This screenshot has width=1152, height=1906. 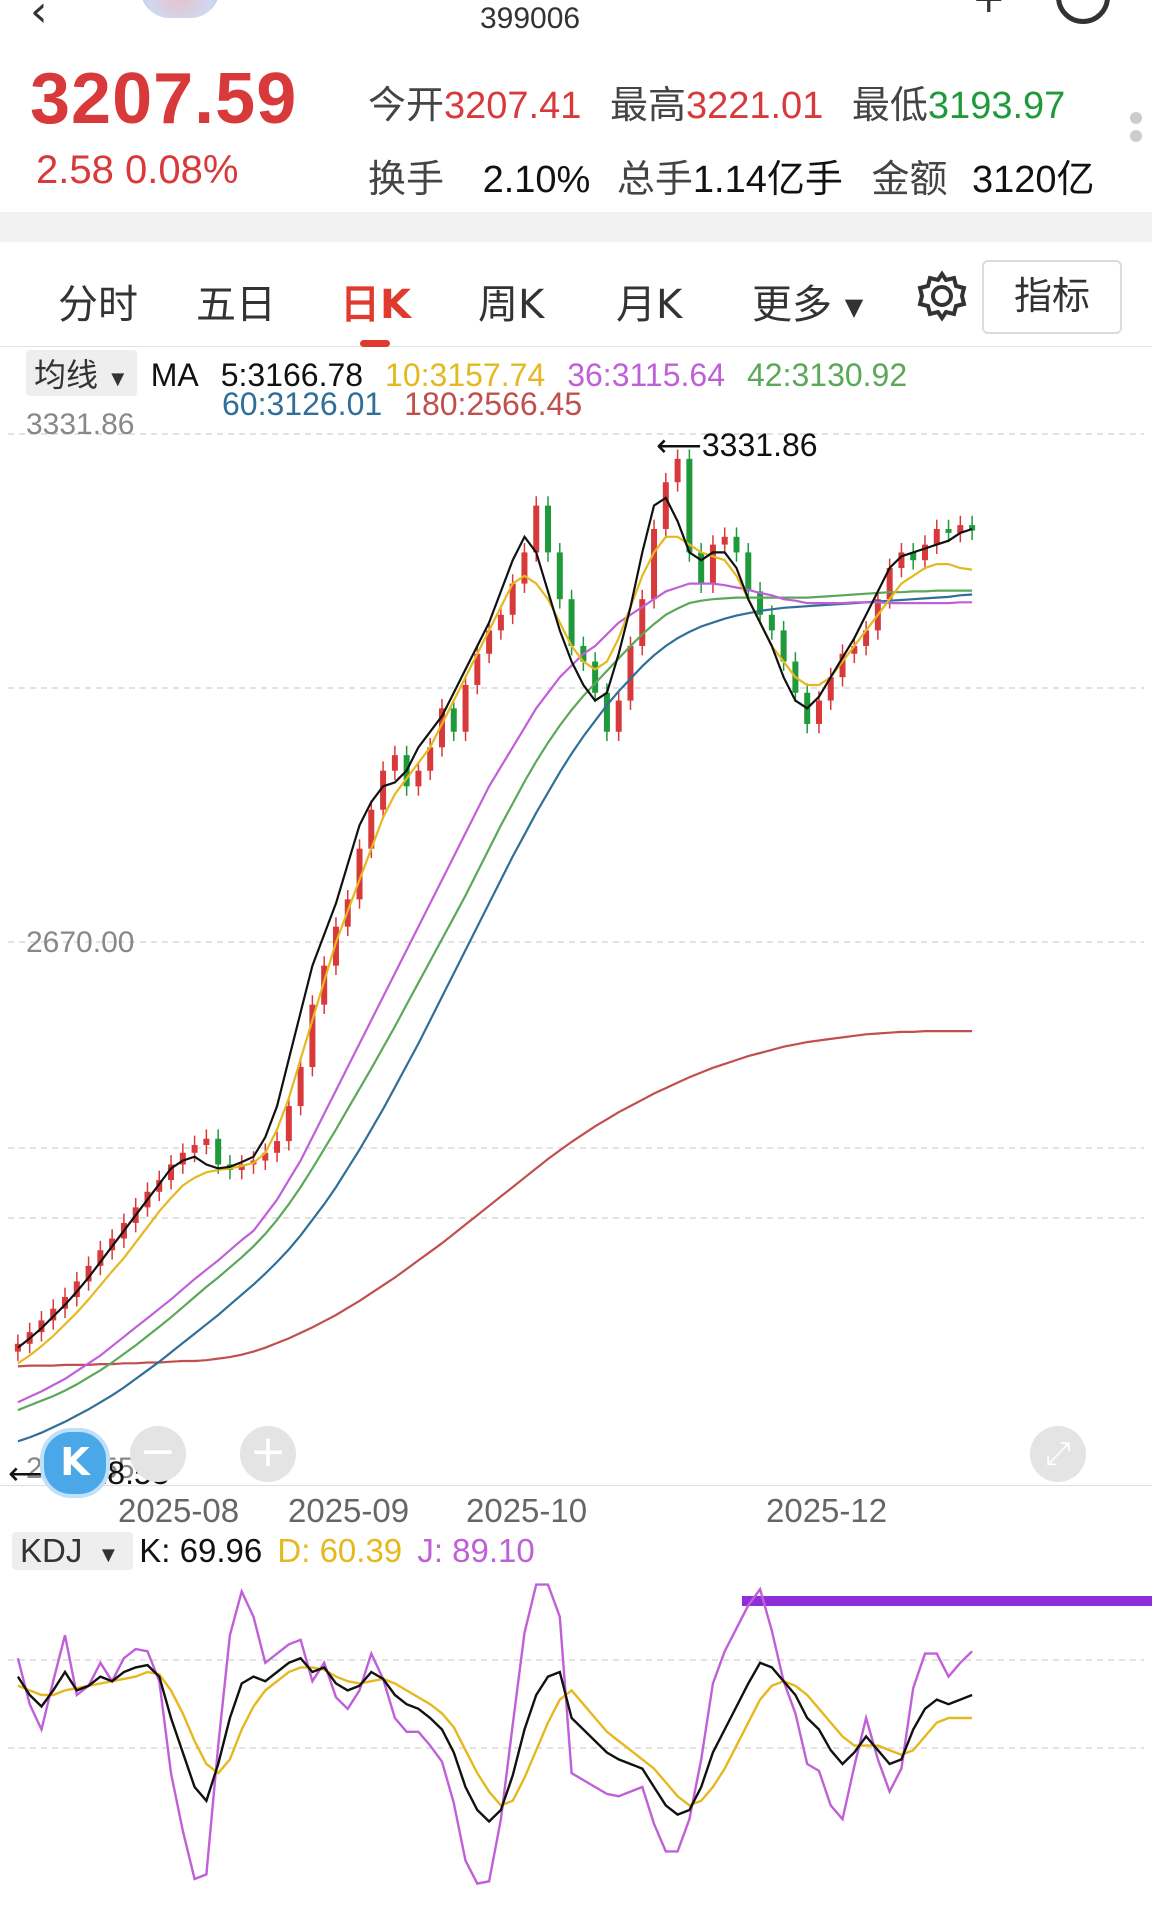 What do you see at coordinates (348, 1510) in the screenshot?
I see `x-axis-label: 2025-09` at bounding box center [348, 1510].